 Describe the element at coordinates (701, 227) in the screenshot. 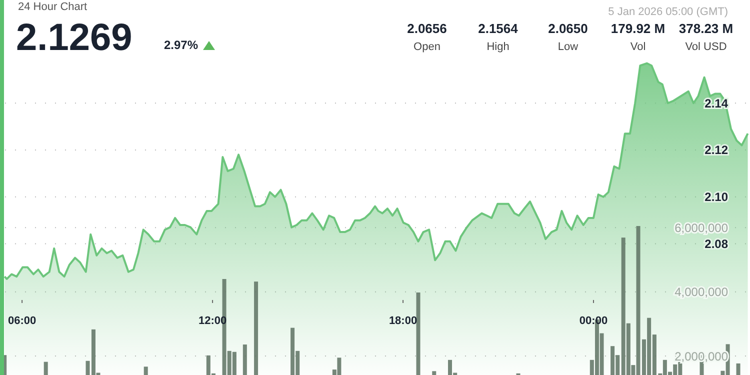

I see `y2-tick-label: 6,000,000` at that location.